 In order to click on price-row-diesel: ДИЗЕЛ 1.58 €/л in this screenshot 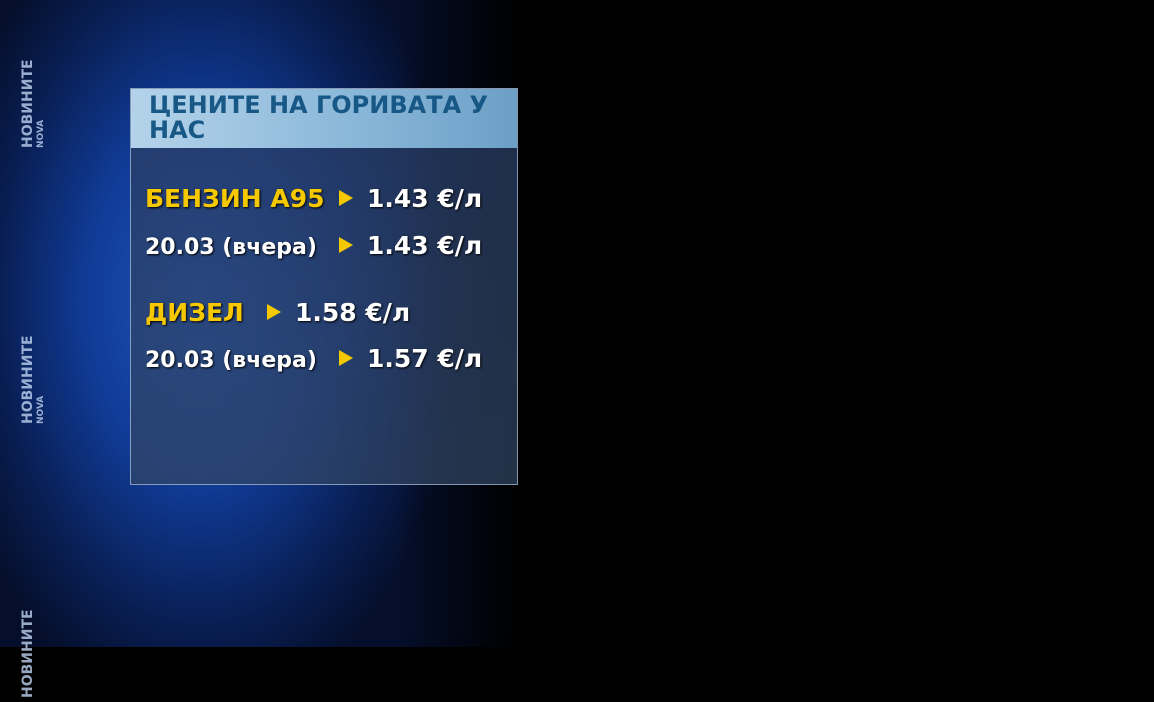, I will do `click(277, 312)`.